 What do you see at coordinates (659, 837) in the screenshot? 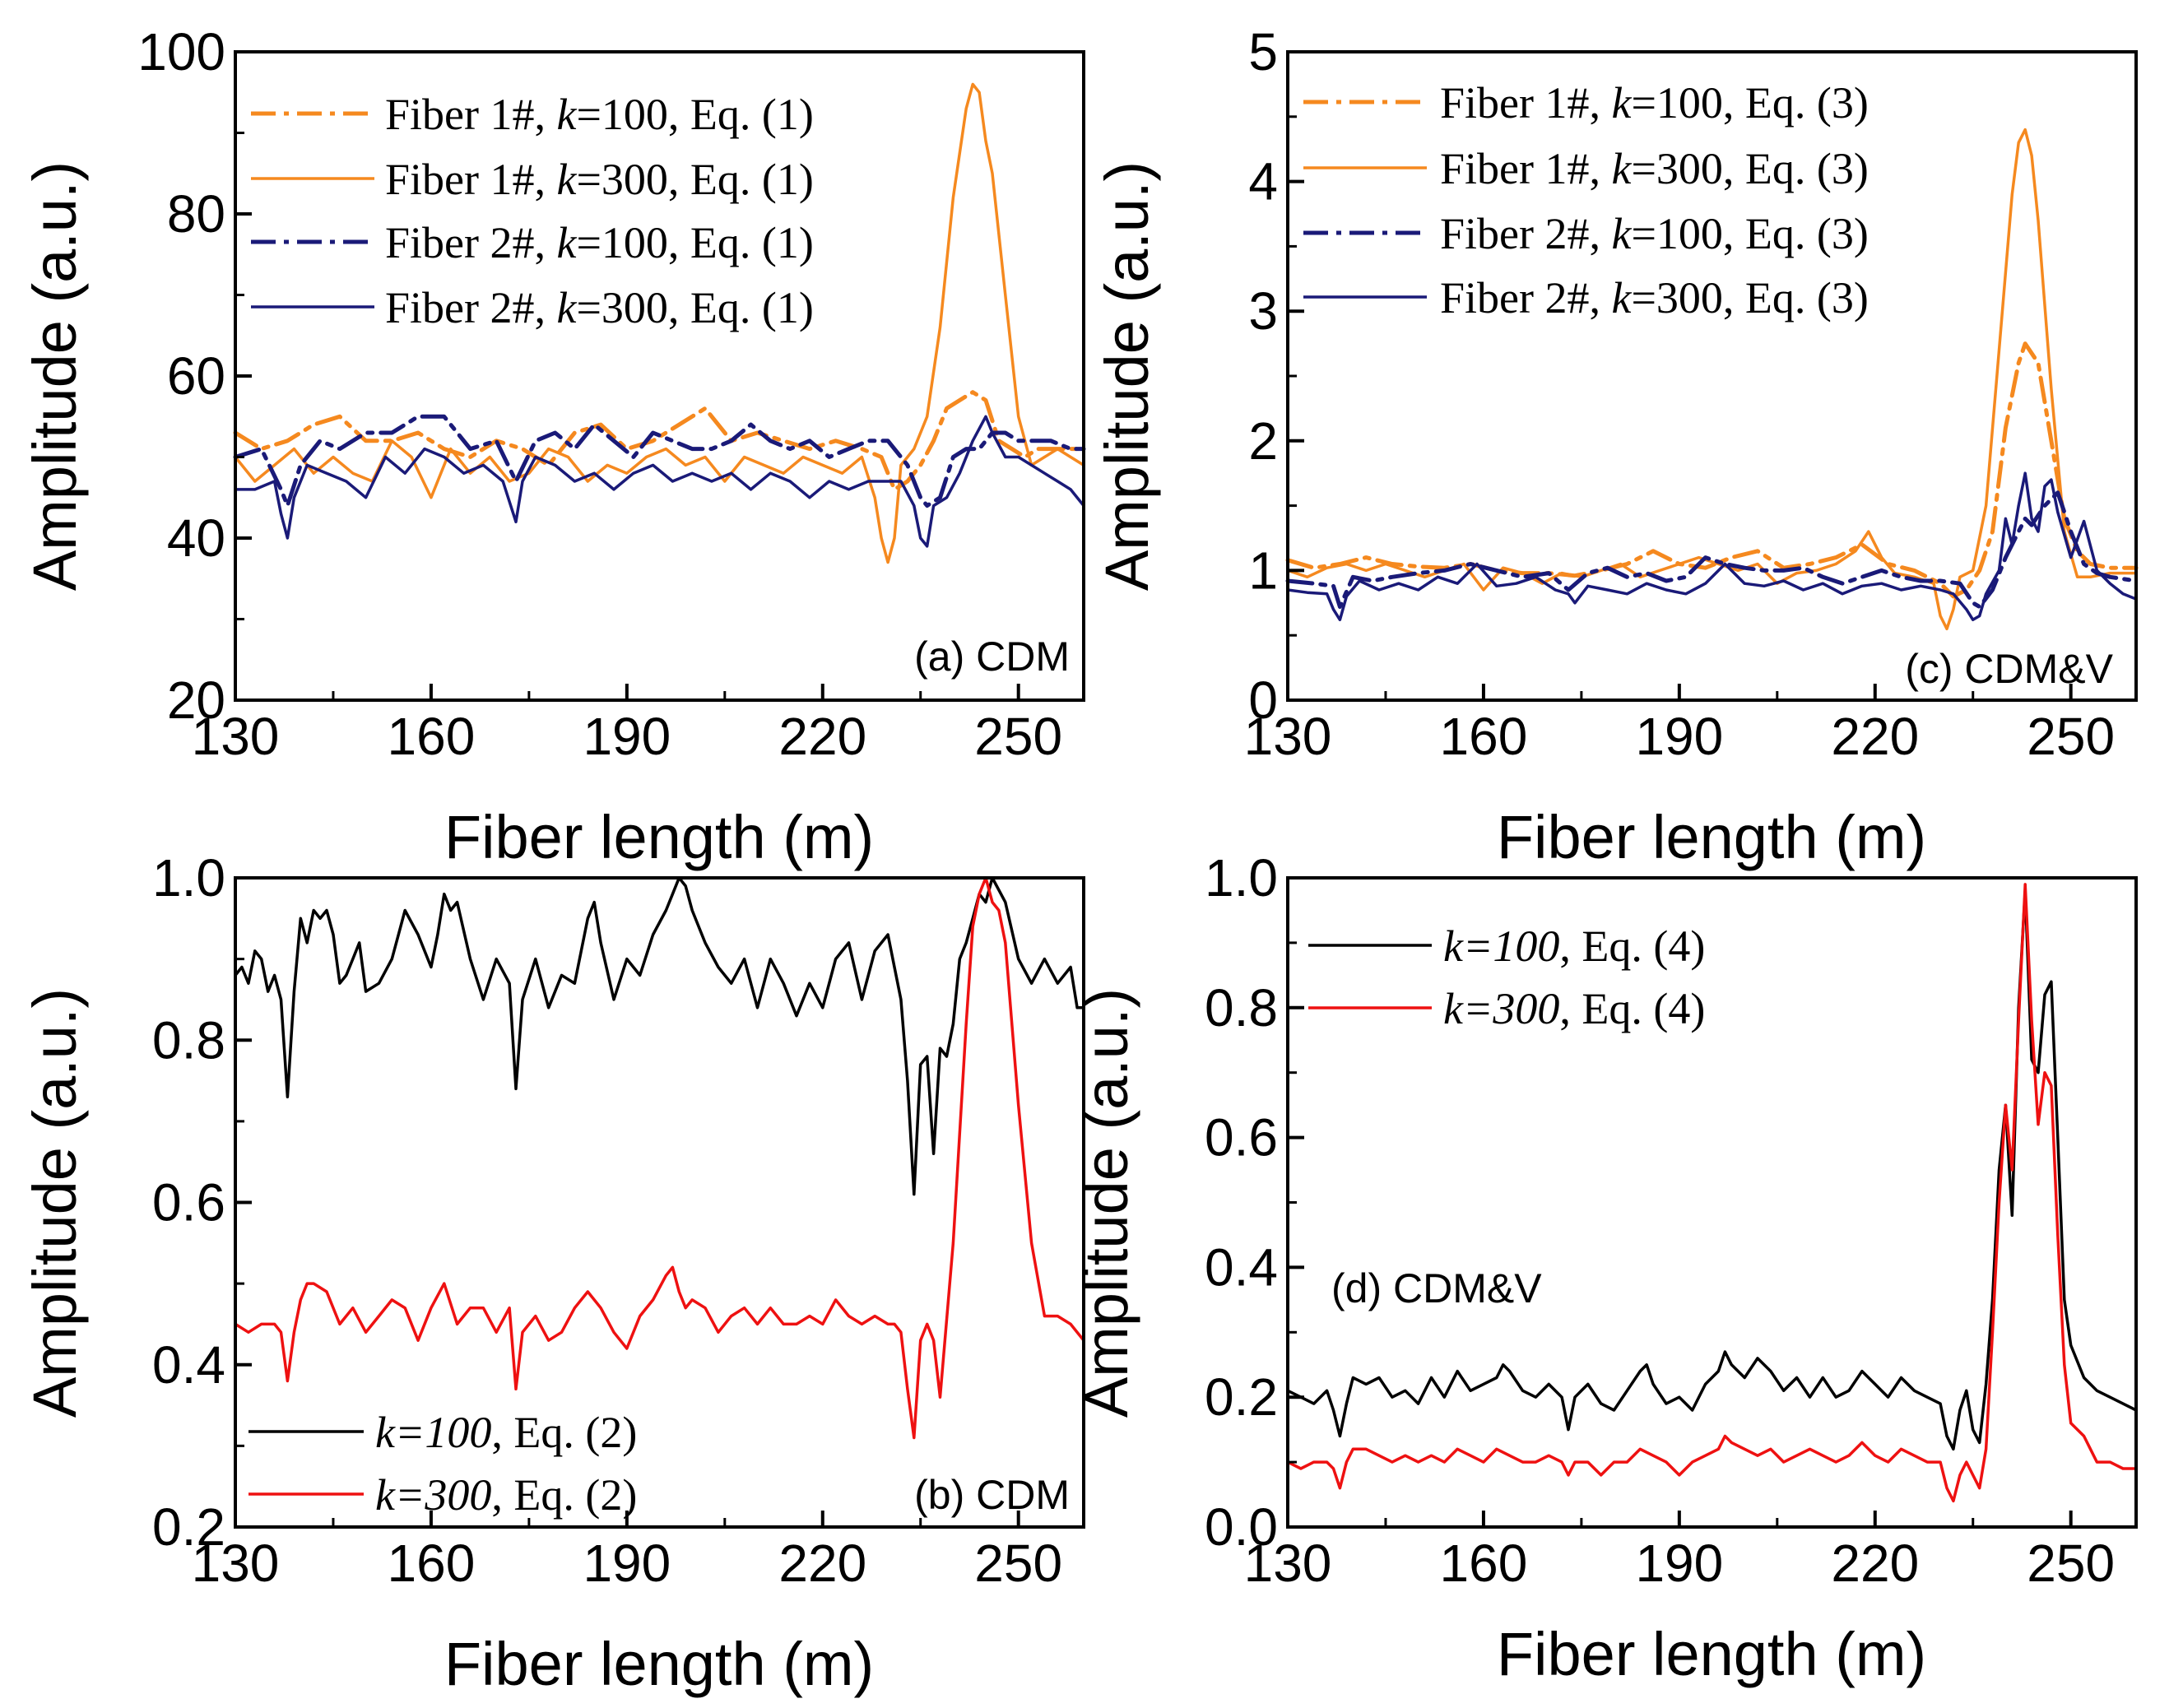
I see `panel-a-xlabel: Fiber length (m)` at bounding box center [659, 837].